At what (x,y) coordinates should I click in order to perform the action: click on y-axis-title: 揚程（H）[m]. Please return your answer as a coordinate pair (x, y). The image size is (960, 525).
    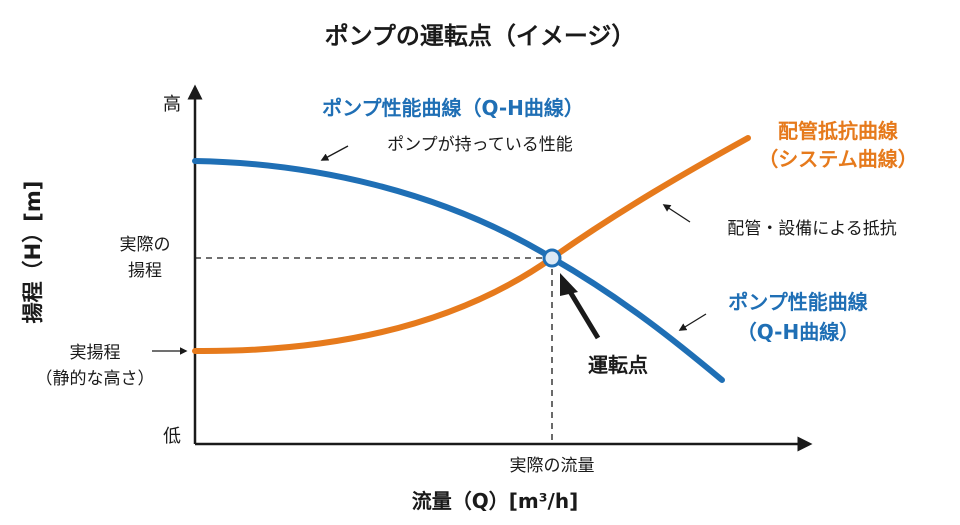
    Looking at the image, I should click on (33, 252).